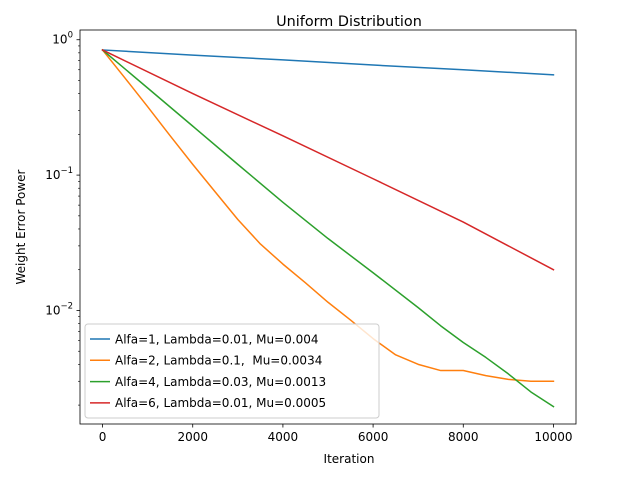  Describe the element at coordinates (192, 437) in the screenshot. I see `x-tick-label: 2000` at that location.